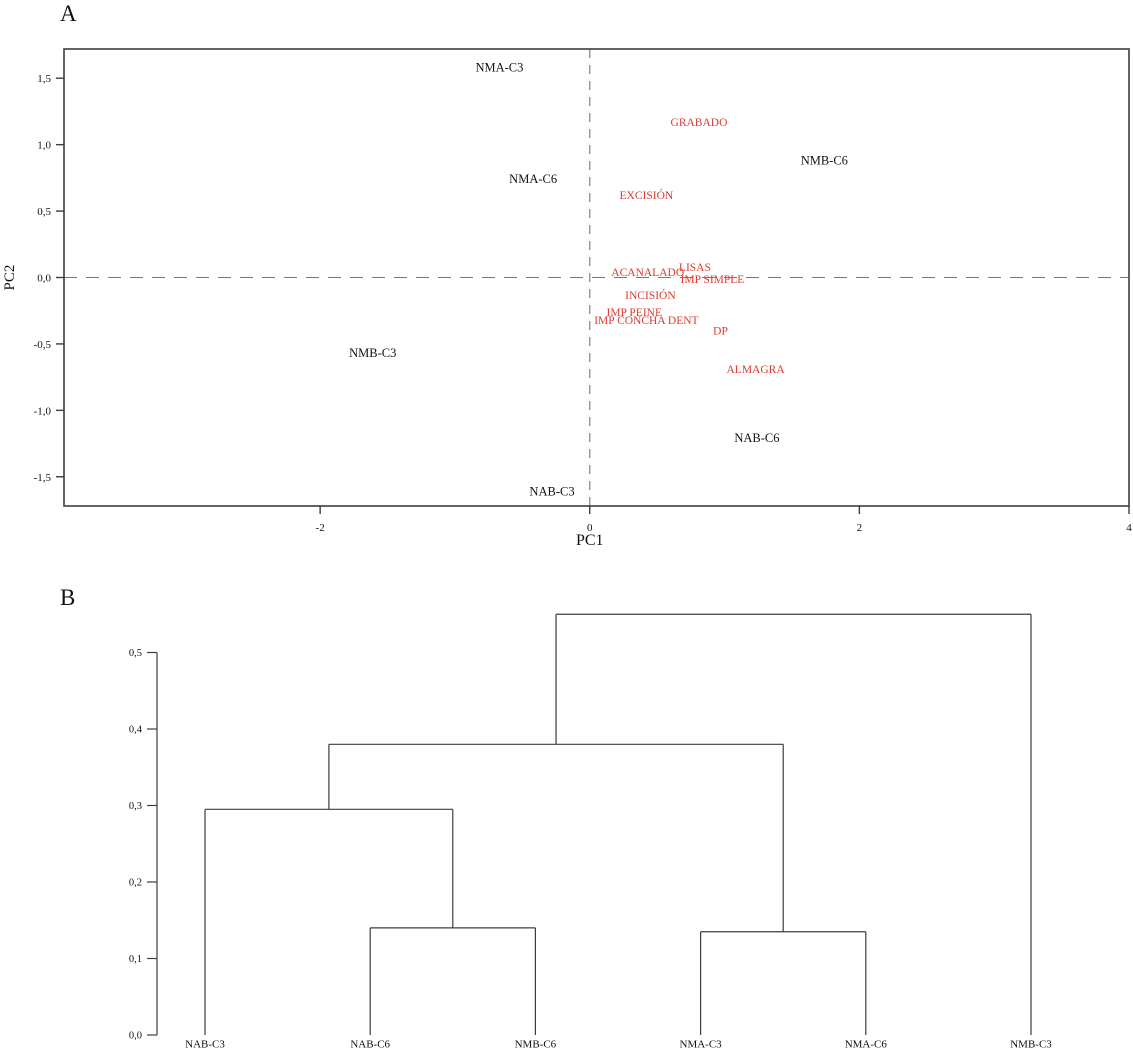 Image resolution: width=1133 pixels, height=1056 pixels. What do you see at coordinates (699, 123) in the screenshot?
I see `variable-label: GRABADO` at bounding box center [699, 123].